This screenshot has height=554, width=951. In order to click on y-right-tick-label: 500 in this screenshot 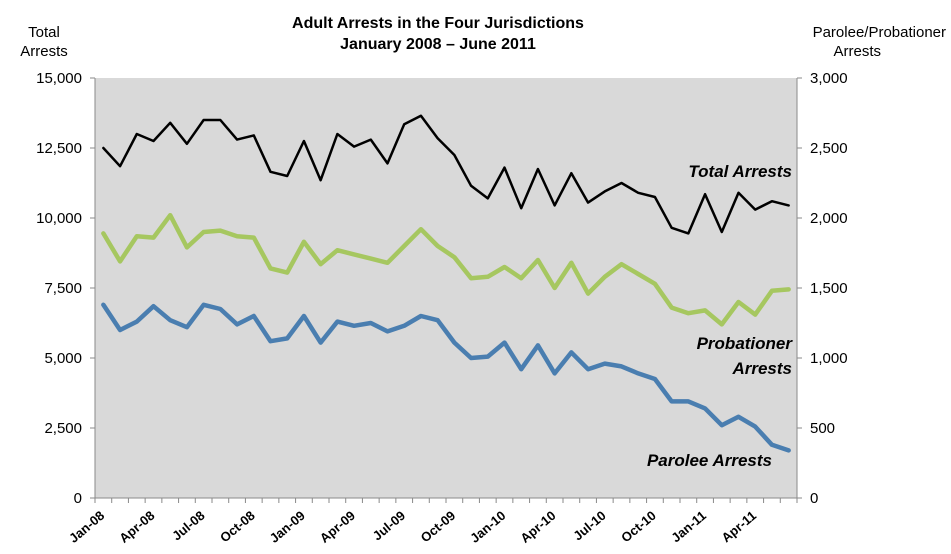, I will do `click(822, 428)`.